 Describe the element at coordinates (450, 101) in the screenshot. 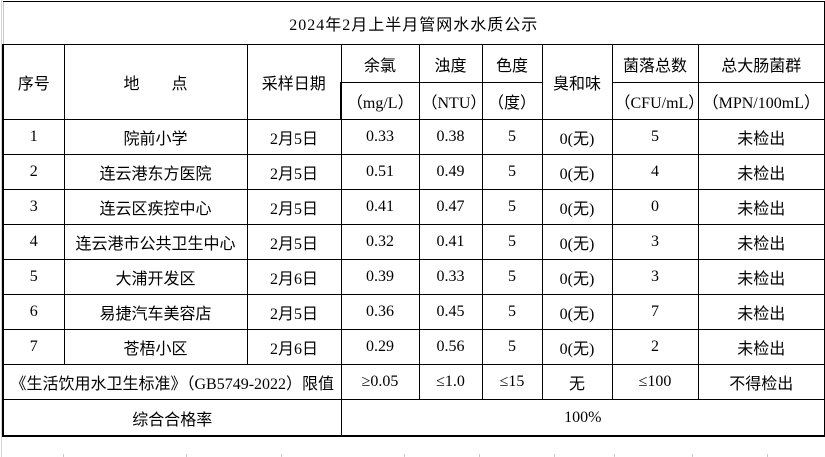

I see `col-unit-turbidity: （NTU）` at that location.